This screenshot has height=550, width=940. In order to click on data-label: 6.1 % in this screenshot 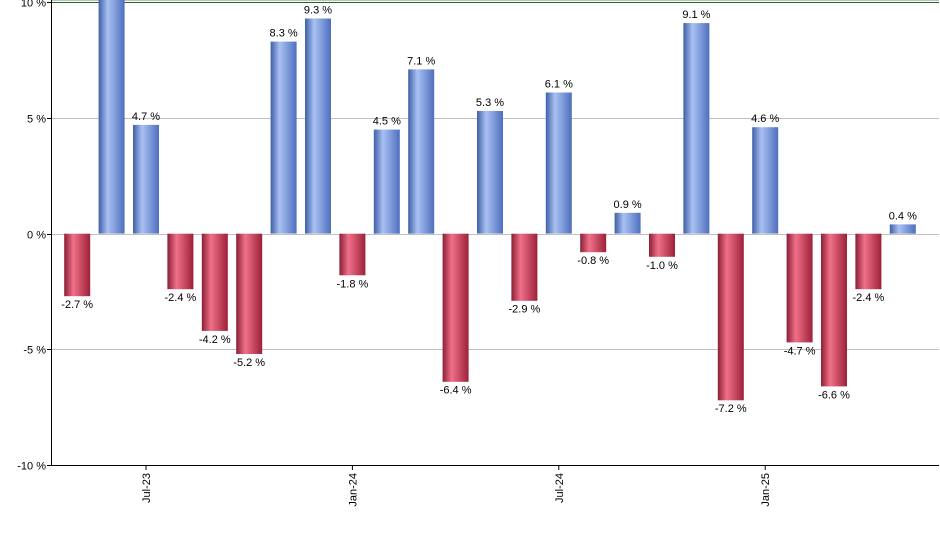, I will do `click(559, 85)`.